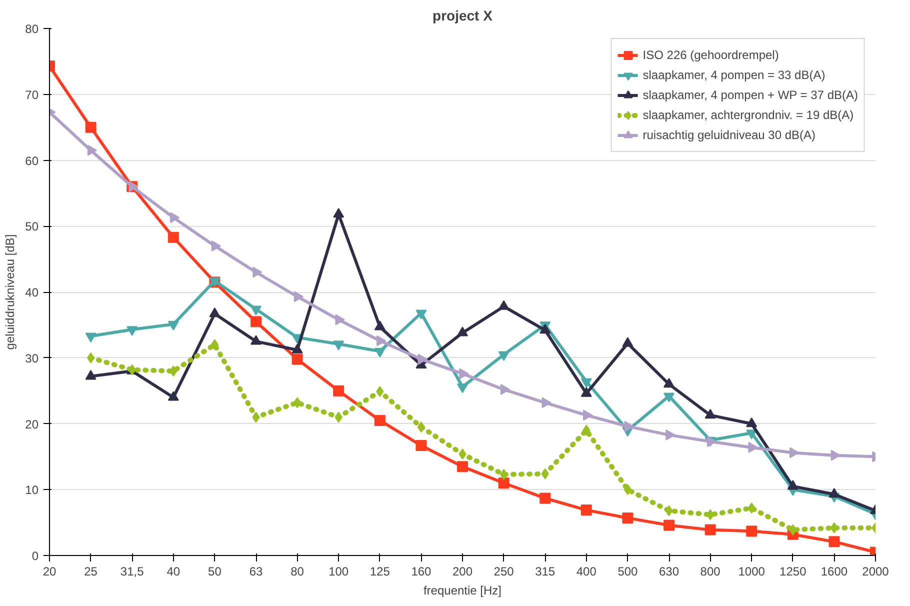  Describe the element at coordinates (876, 571) in the screenshot. I see `x-tick-label: 2000` at that location.